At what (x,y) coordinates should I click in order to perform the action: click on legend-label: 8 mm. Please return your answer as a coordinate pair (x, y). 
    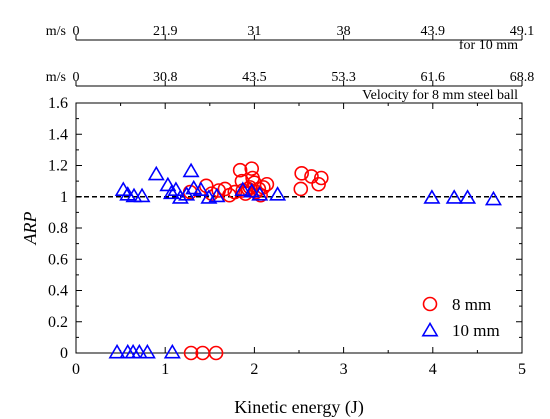
    Looking at the image, I should click on (471, 304).